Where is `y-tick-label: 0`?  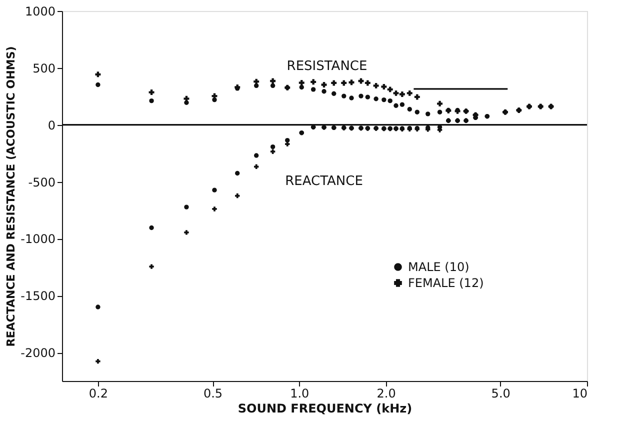 y-tick-label: 0 is located at coordinates (52, 125).